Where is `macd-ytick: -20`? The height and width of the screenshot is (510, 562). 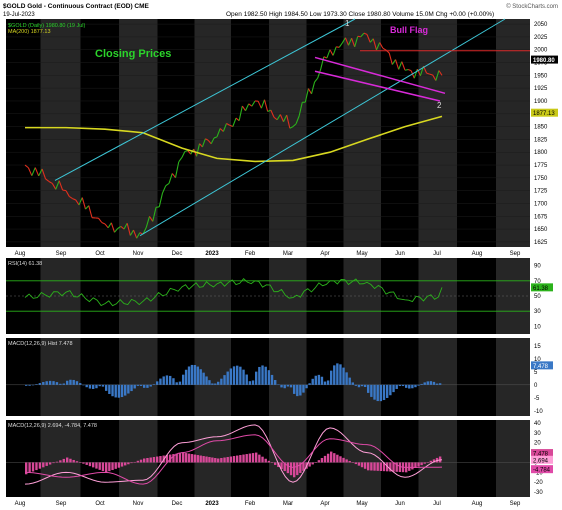
macd-ytick: -20 is located at coordinates (538, 483).